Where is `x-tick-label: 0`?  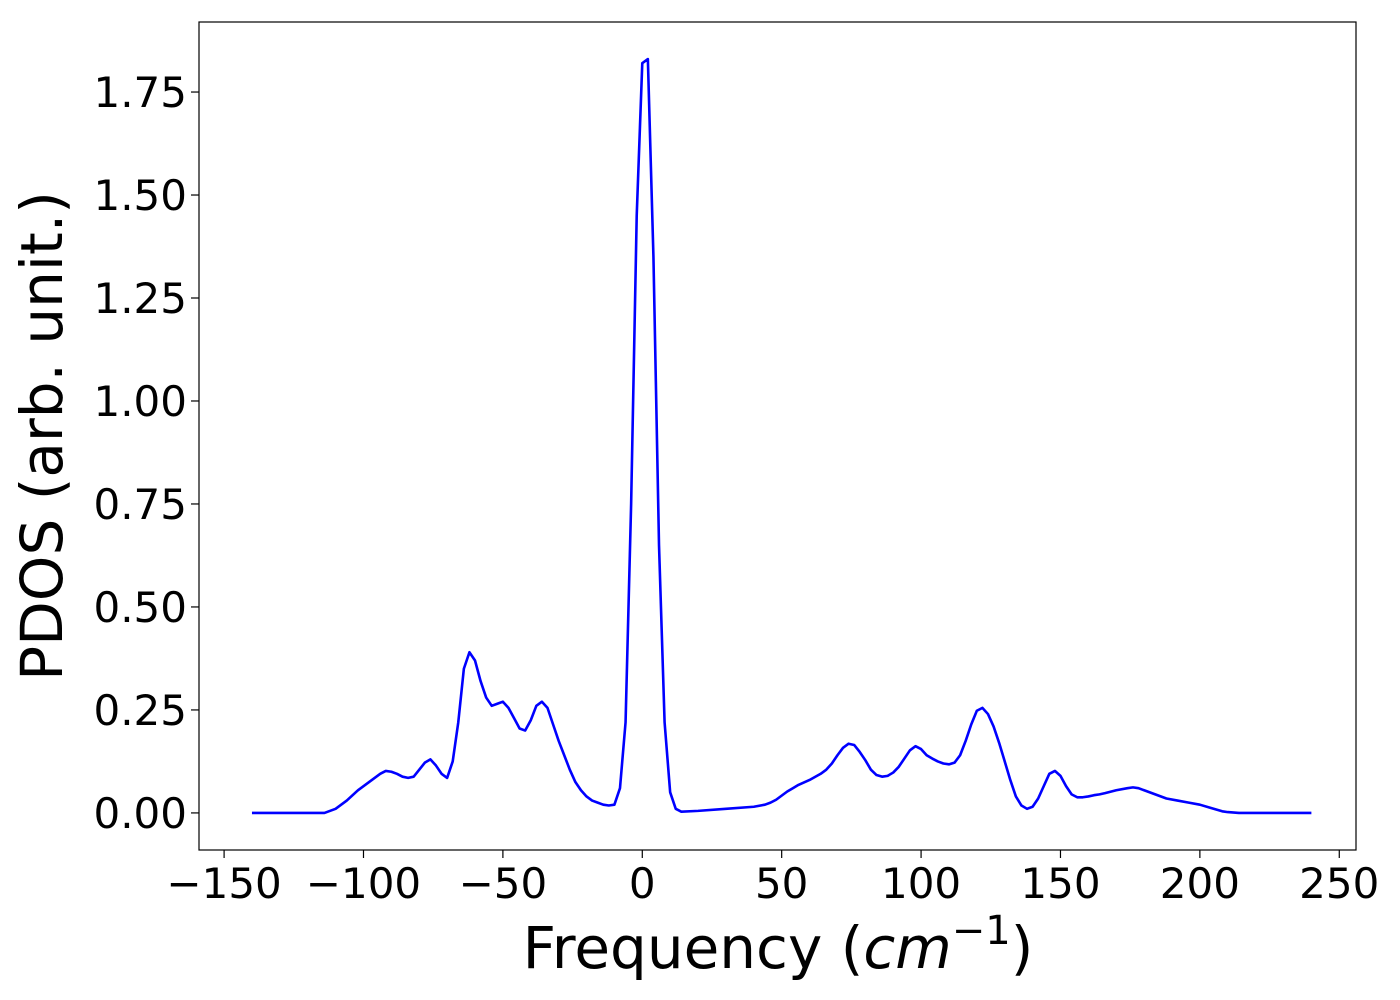
x-tick-label: 0 is located at coordinates (642, 883).